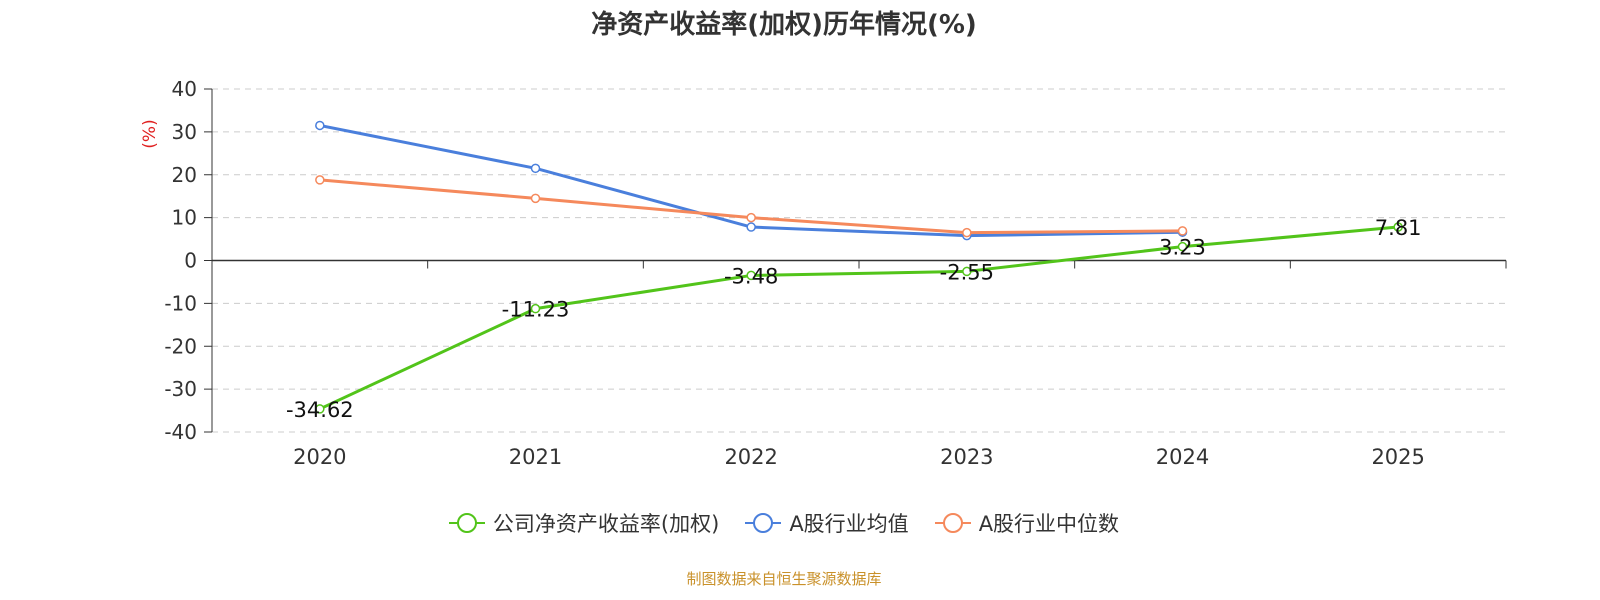 The image size is (1600, 600). I want to click on legend-label: 公司净资产收益率(加权), so click(606, 524).